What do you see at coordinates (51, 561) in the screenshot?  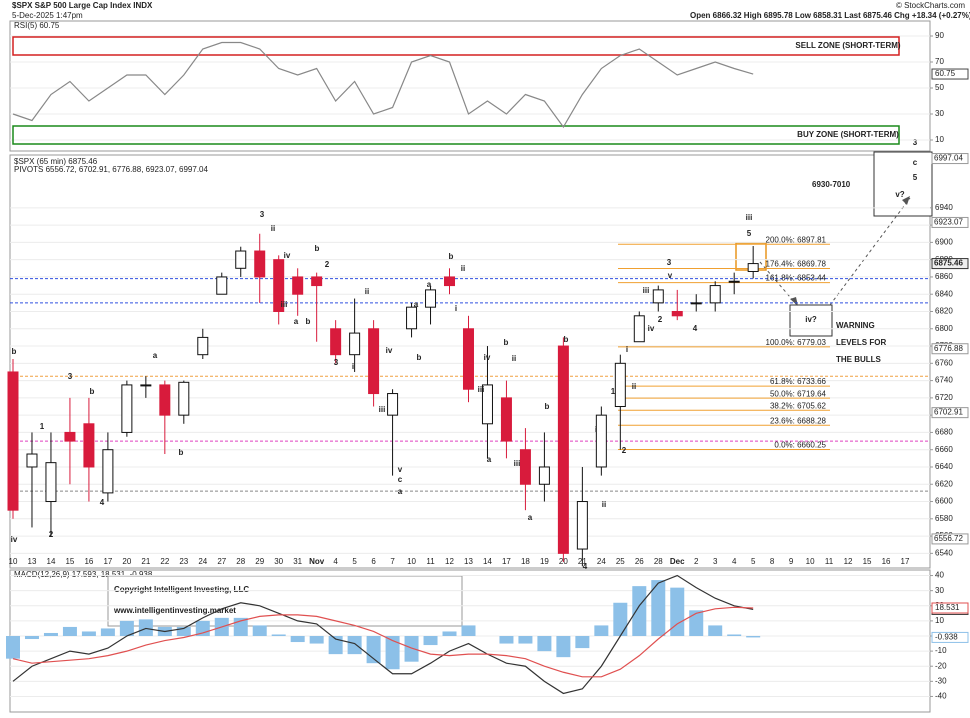 I see `x-tick-label: 14` at bounding box center [51, 561].